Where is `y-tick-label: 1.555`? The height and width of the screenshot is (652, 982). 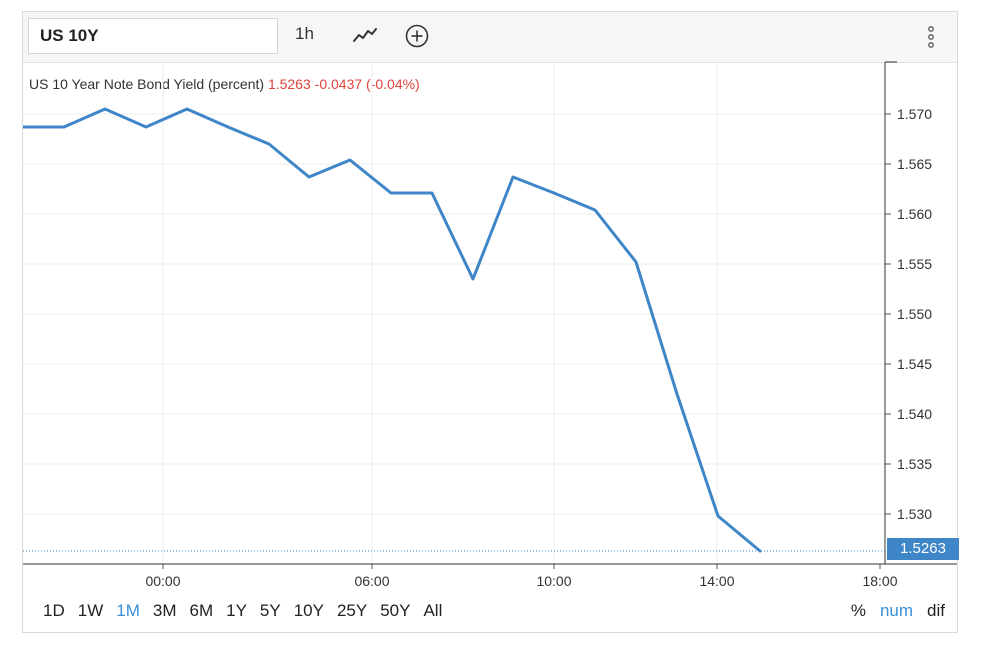 y-tick-label: 1.555 is located at coordinates (914, 264).